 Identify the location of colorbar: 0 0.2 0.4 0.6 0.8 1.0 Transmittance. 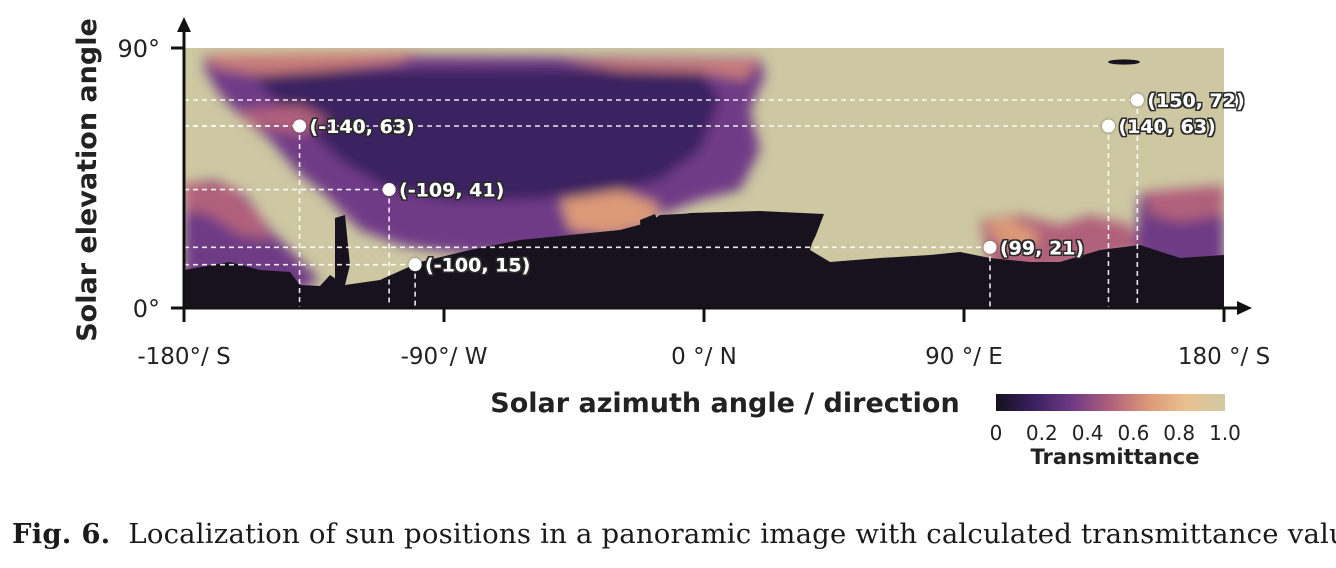
(1115, 431).